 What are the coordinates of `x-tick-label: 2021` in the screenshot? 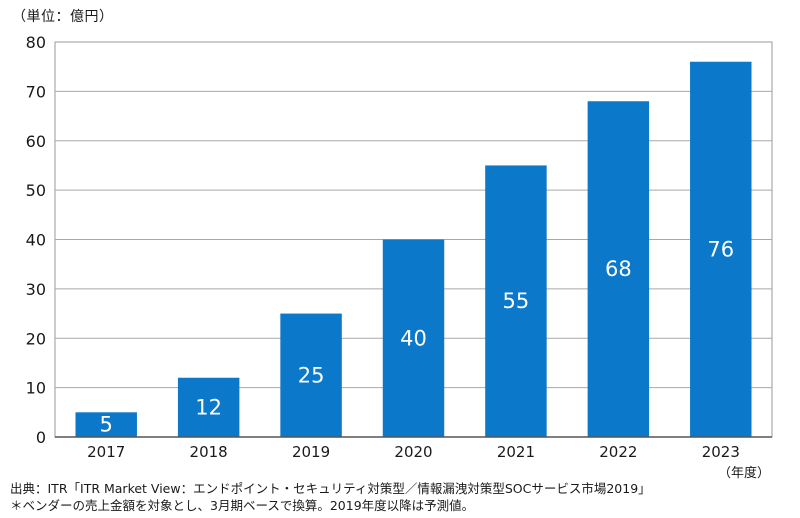 It's located at (516, 452).